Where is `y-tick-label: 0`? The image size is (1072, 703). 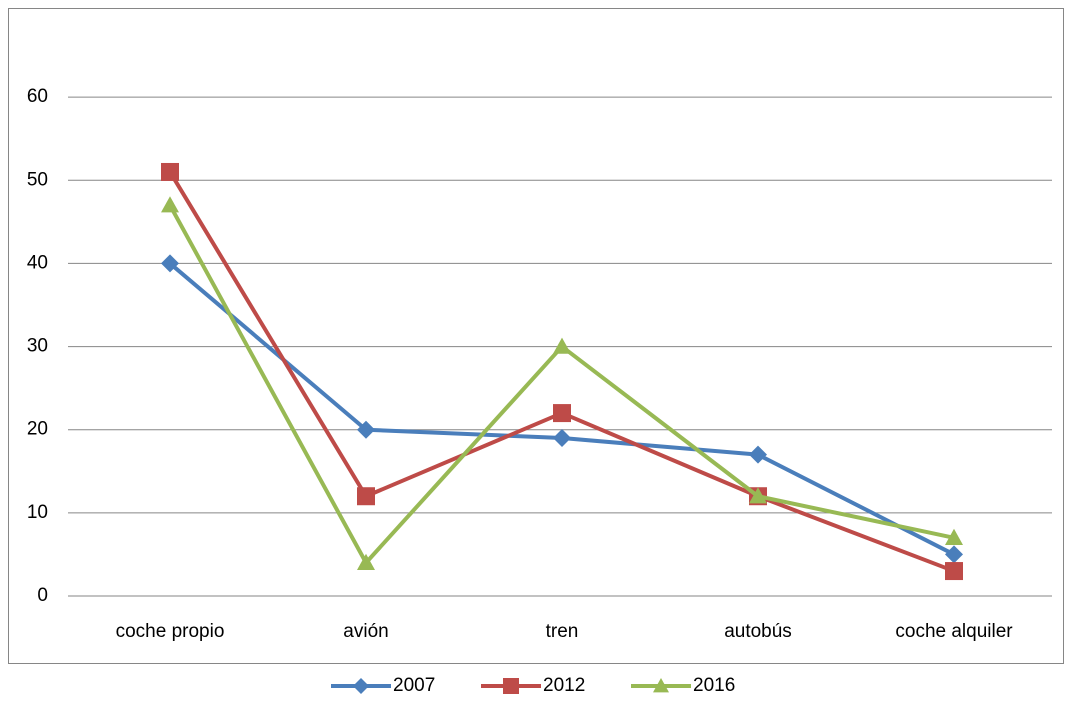
y-tick-label: 0 is located at coordinates (42, 595).